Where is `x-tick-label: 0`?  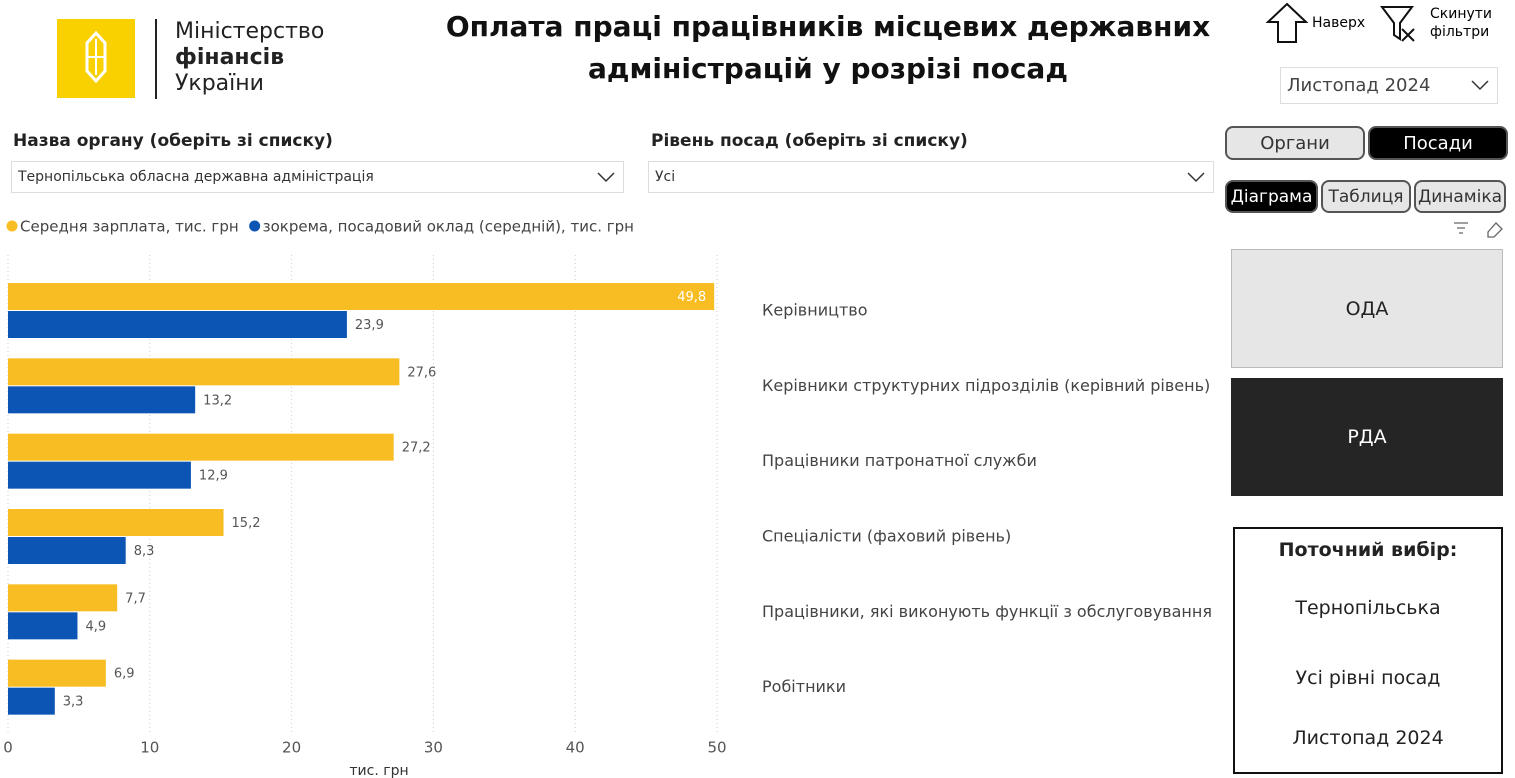
x-tick-label: 0 is located at coordinates (8, 748).